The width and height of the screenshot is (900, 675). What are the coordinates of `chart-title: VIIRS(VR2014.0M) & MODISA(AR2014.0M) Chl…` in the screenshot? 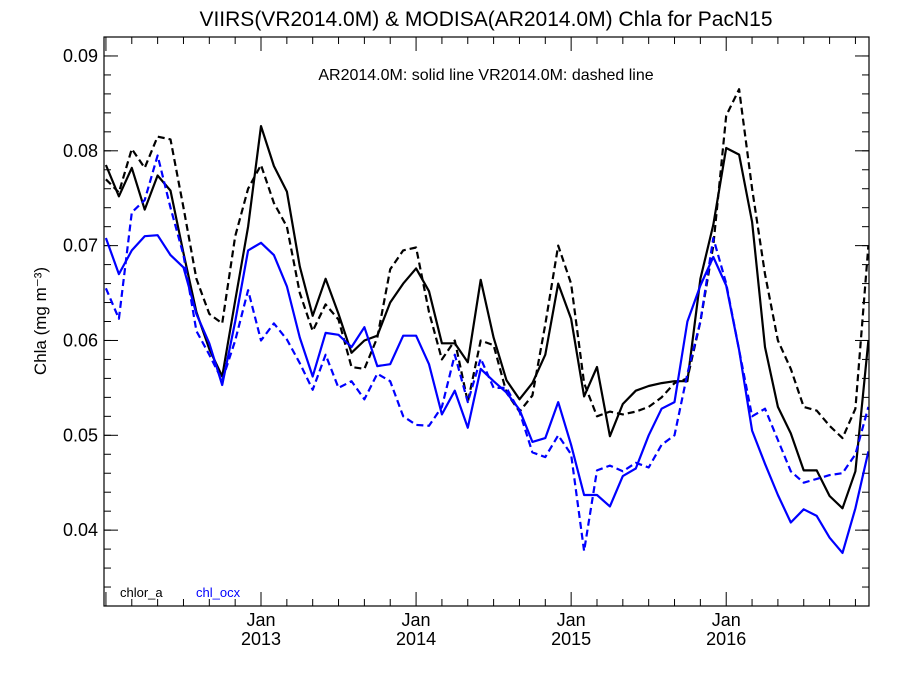 It's located at (485, 19).